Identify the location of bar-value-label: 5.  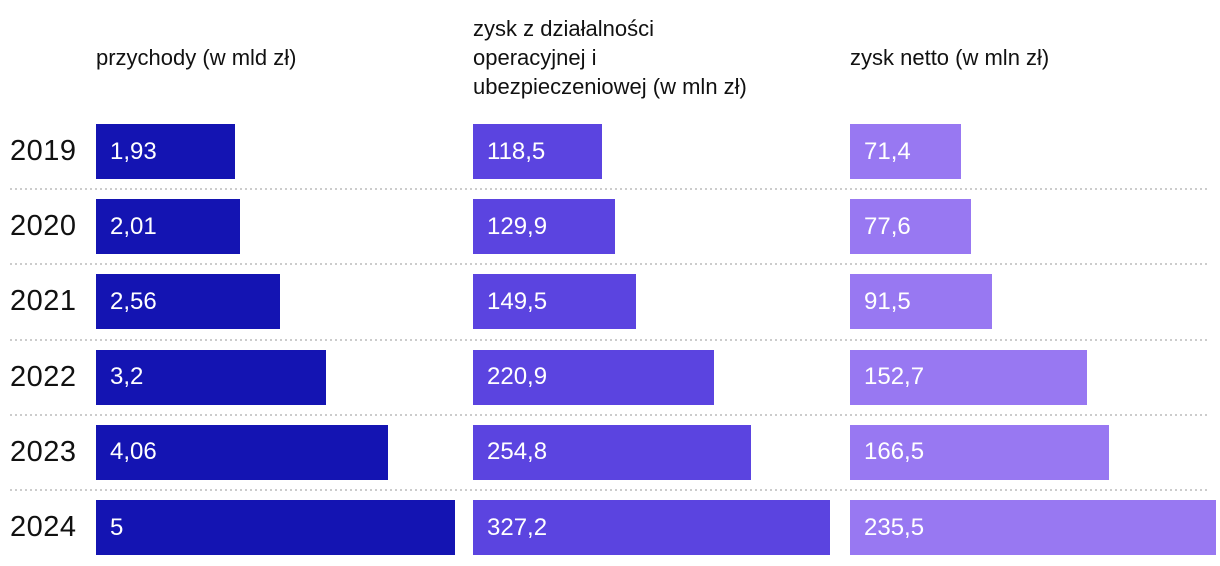
(117, 527).